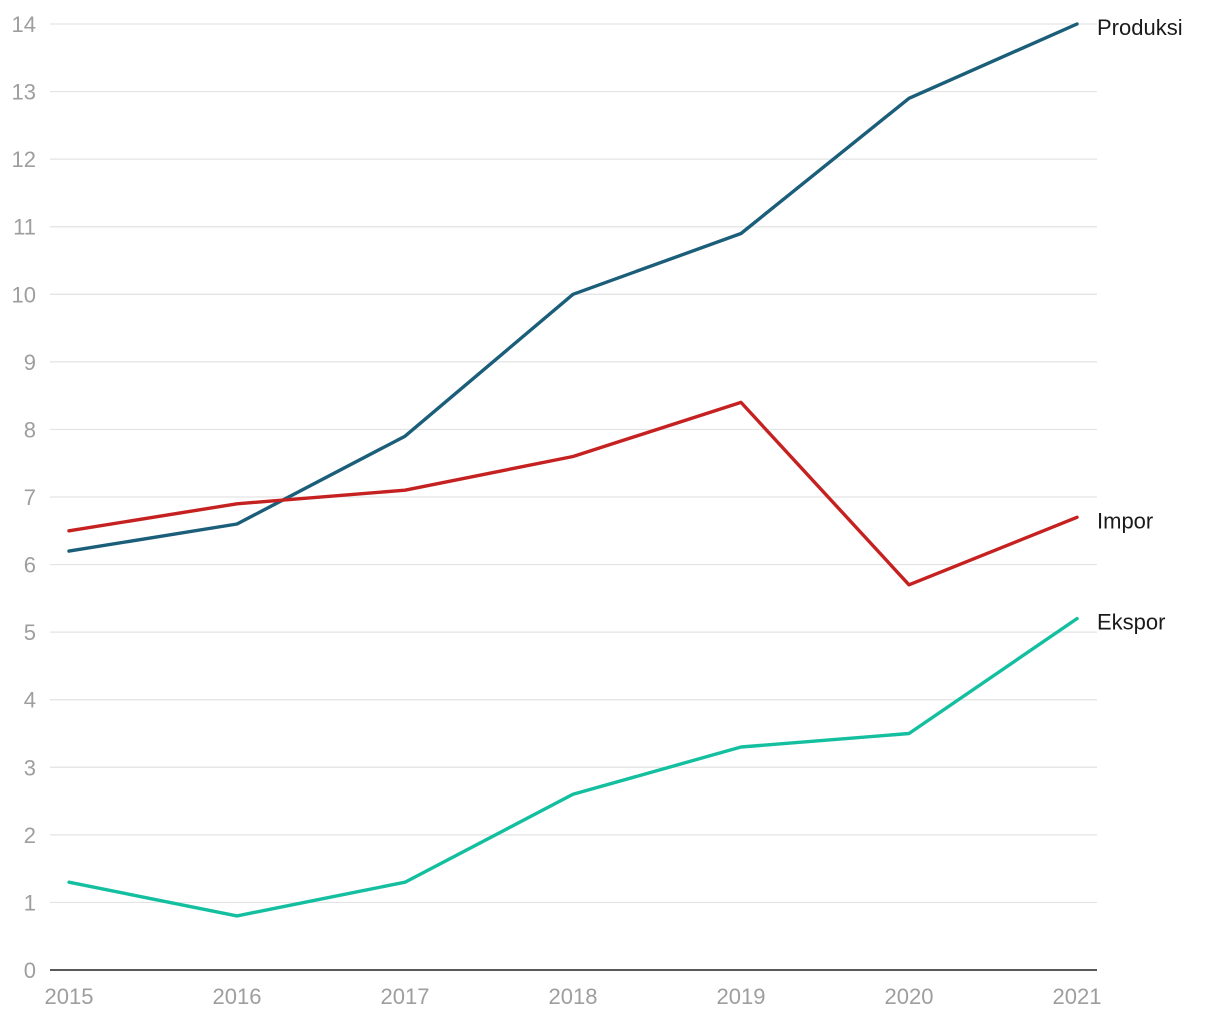 The height and width of the screenshot is (1025, 1220). Describe the element at coordinates (30, 429) in the screenshot. I see `y-tick-label: 8` at that location.